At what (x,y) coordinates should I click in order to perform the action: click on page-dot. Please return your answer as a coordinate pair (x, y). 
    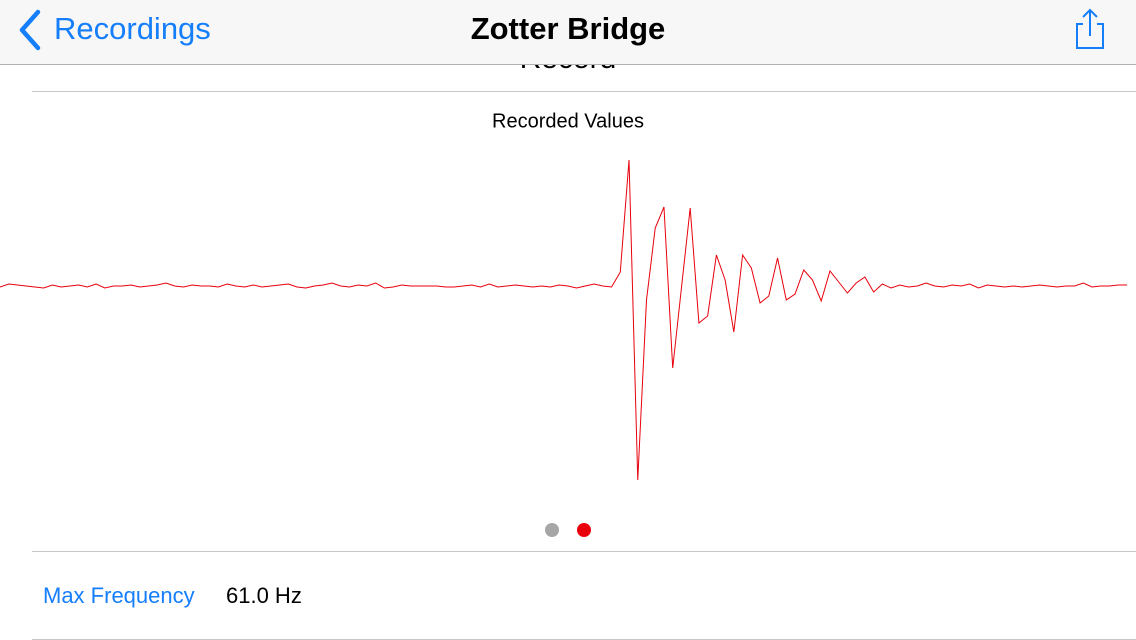
    Looking at the image, I should click on (552, 530).